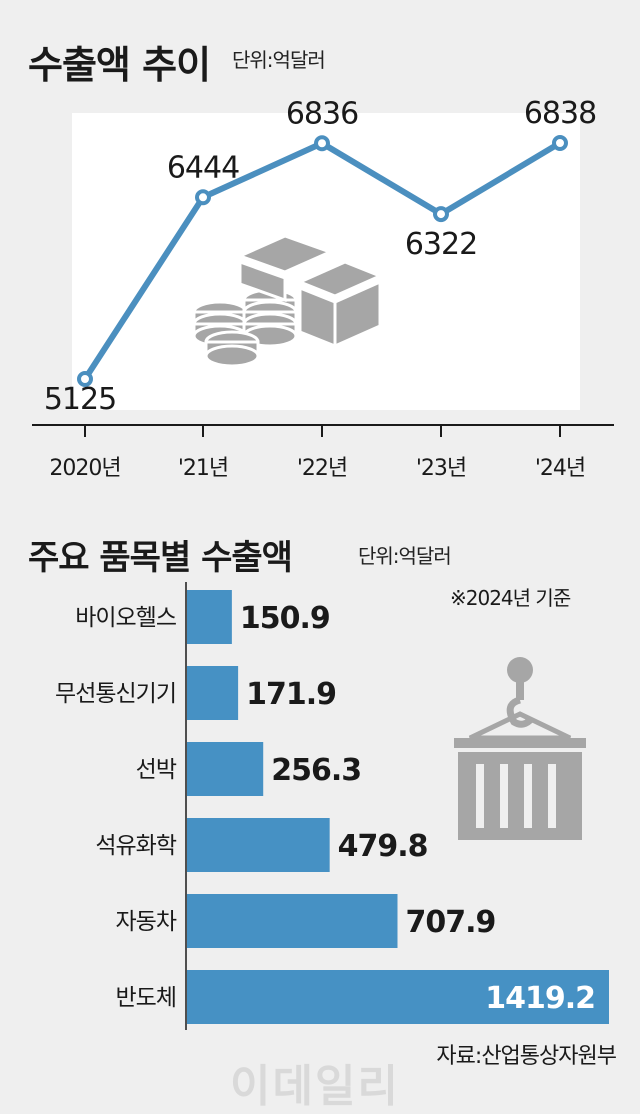 Image resolution: width=640 pixels, height=1114 pixels. Describe the element at coordinates (441, 244) in the screenshot. I see `line-data-label: 6322` at that location.